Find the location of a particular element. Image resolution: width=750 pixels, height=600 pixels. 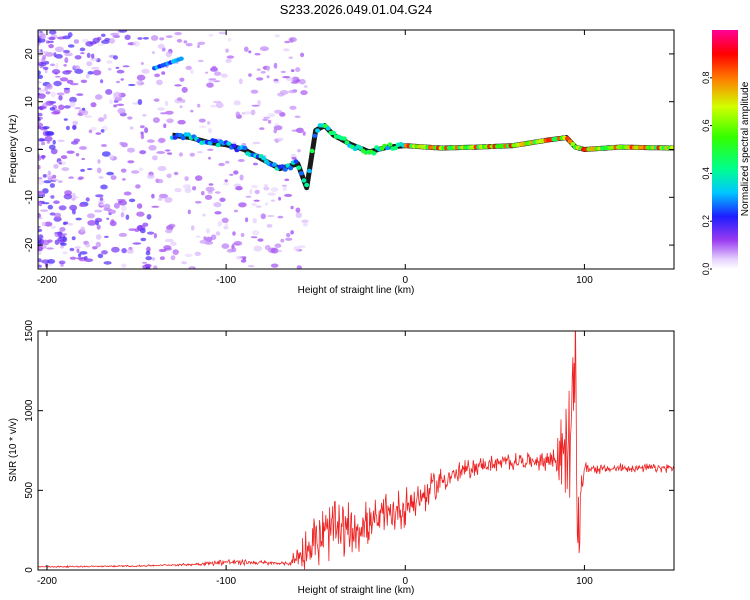

spectrogram-ylabel: Frequency (Hz) is located at coordinates (13, 149).